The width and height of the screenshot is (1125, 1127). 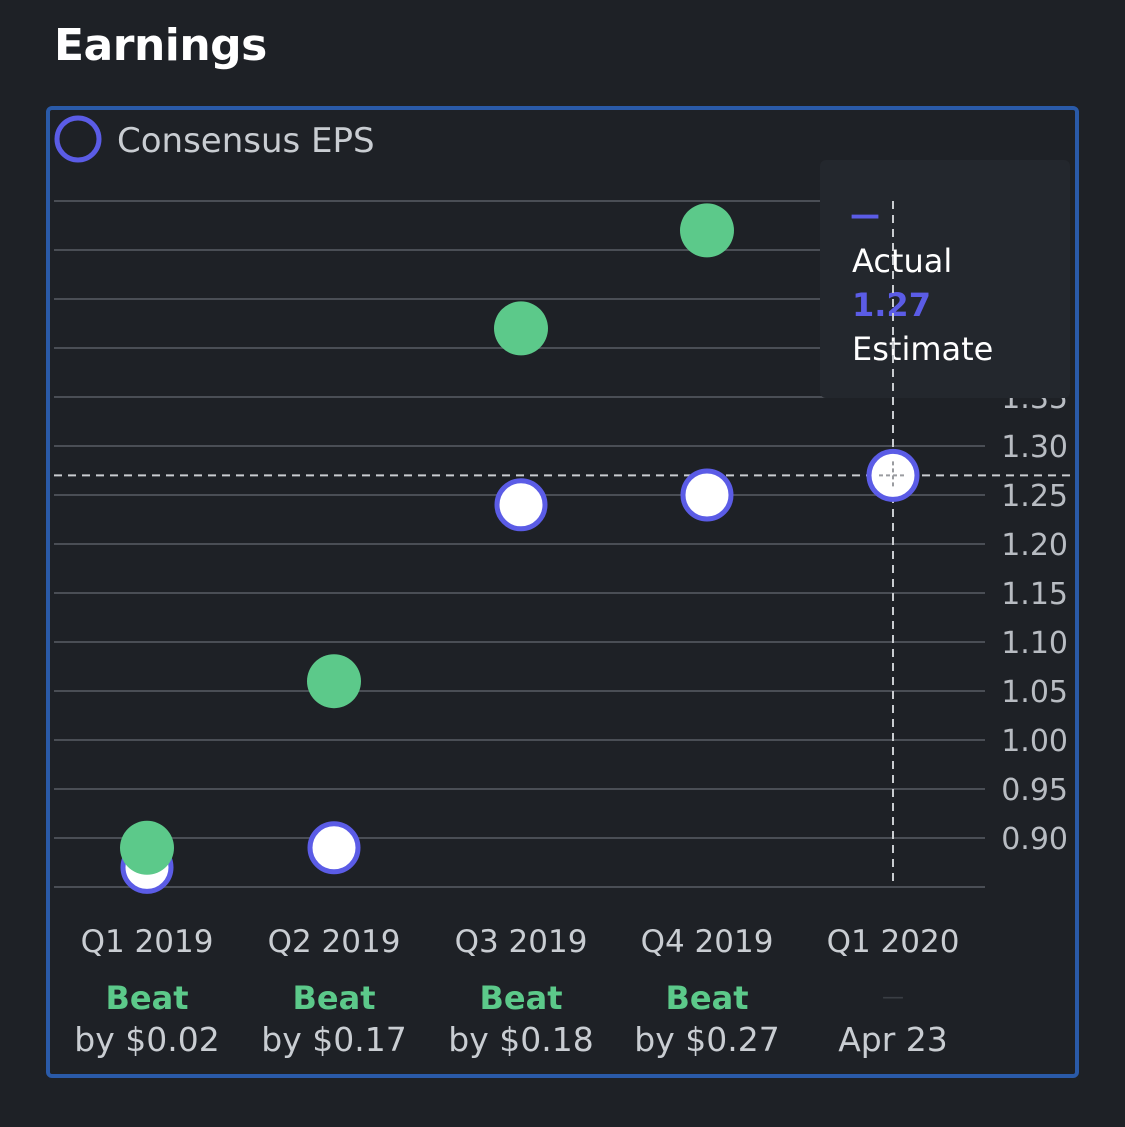 I want to click on y-tick-label: 0.95, so click(x=1034, y=790).